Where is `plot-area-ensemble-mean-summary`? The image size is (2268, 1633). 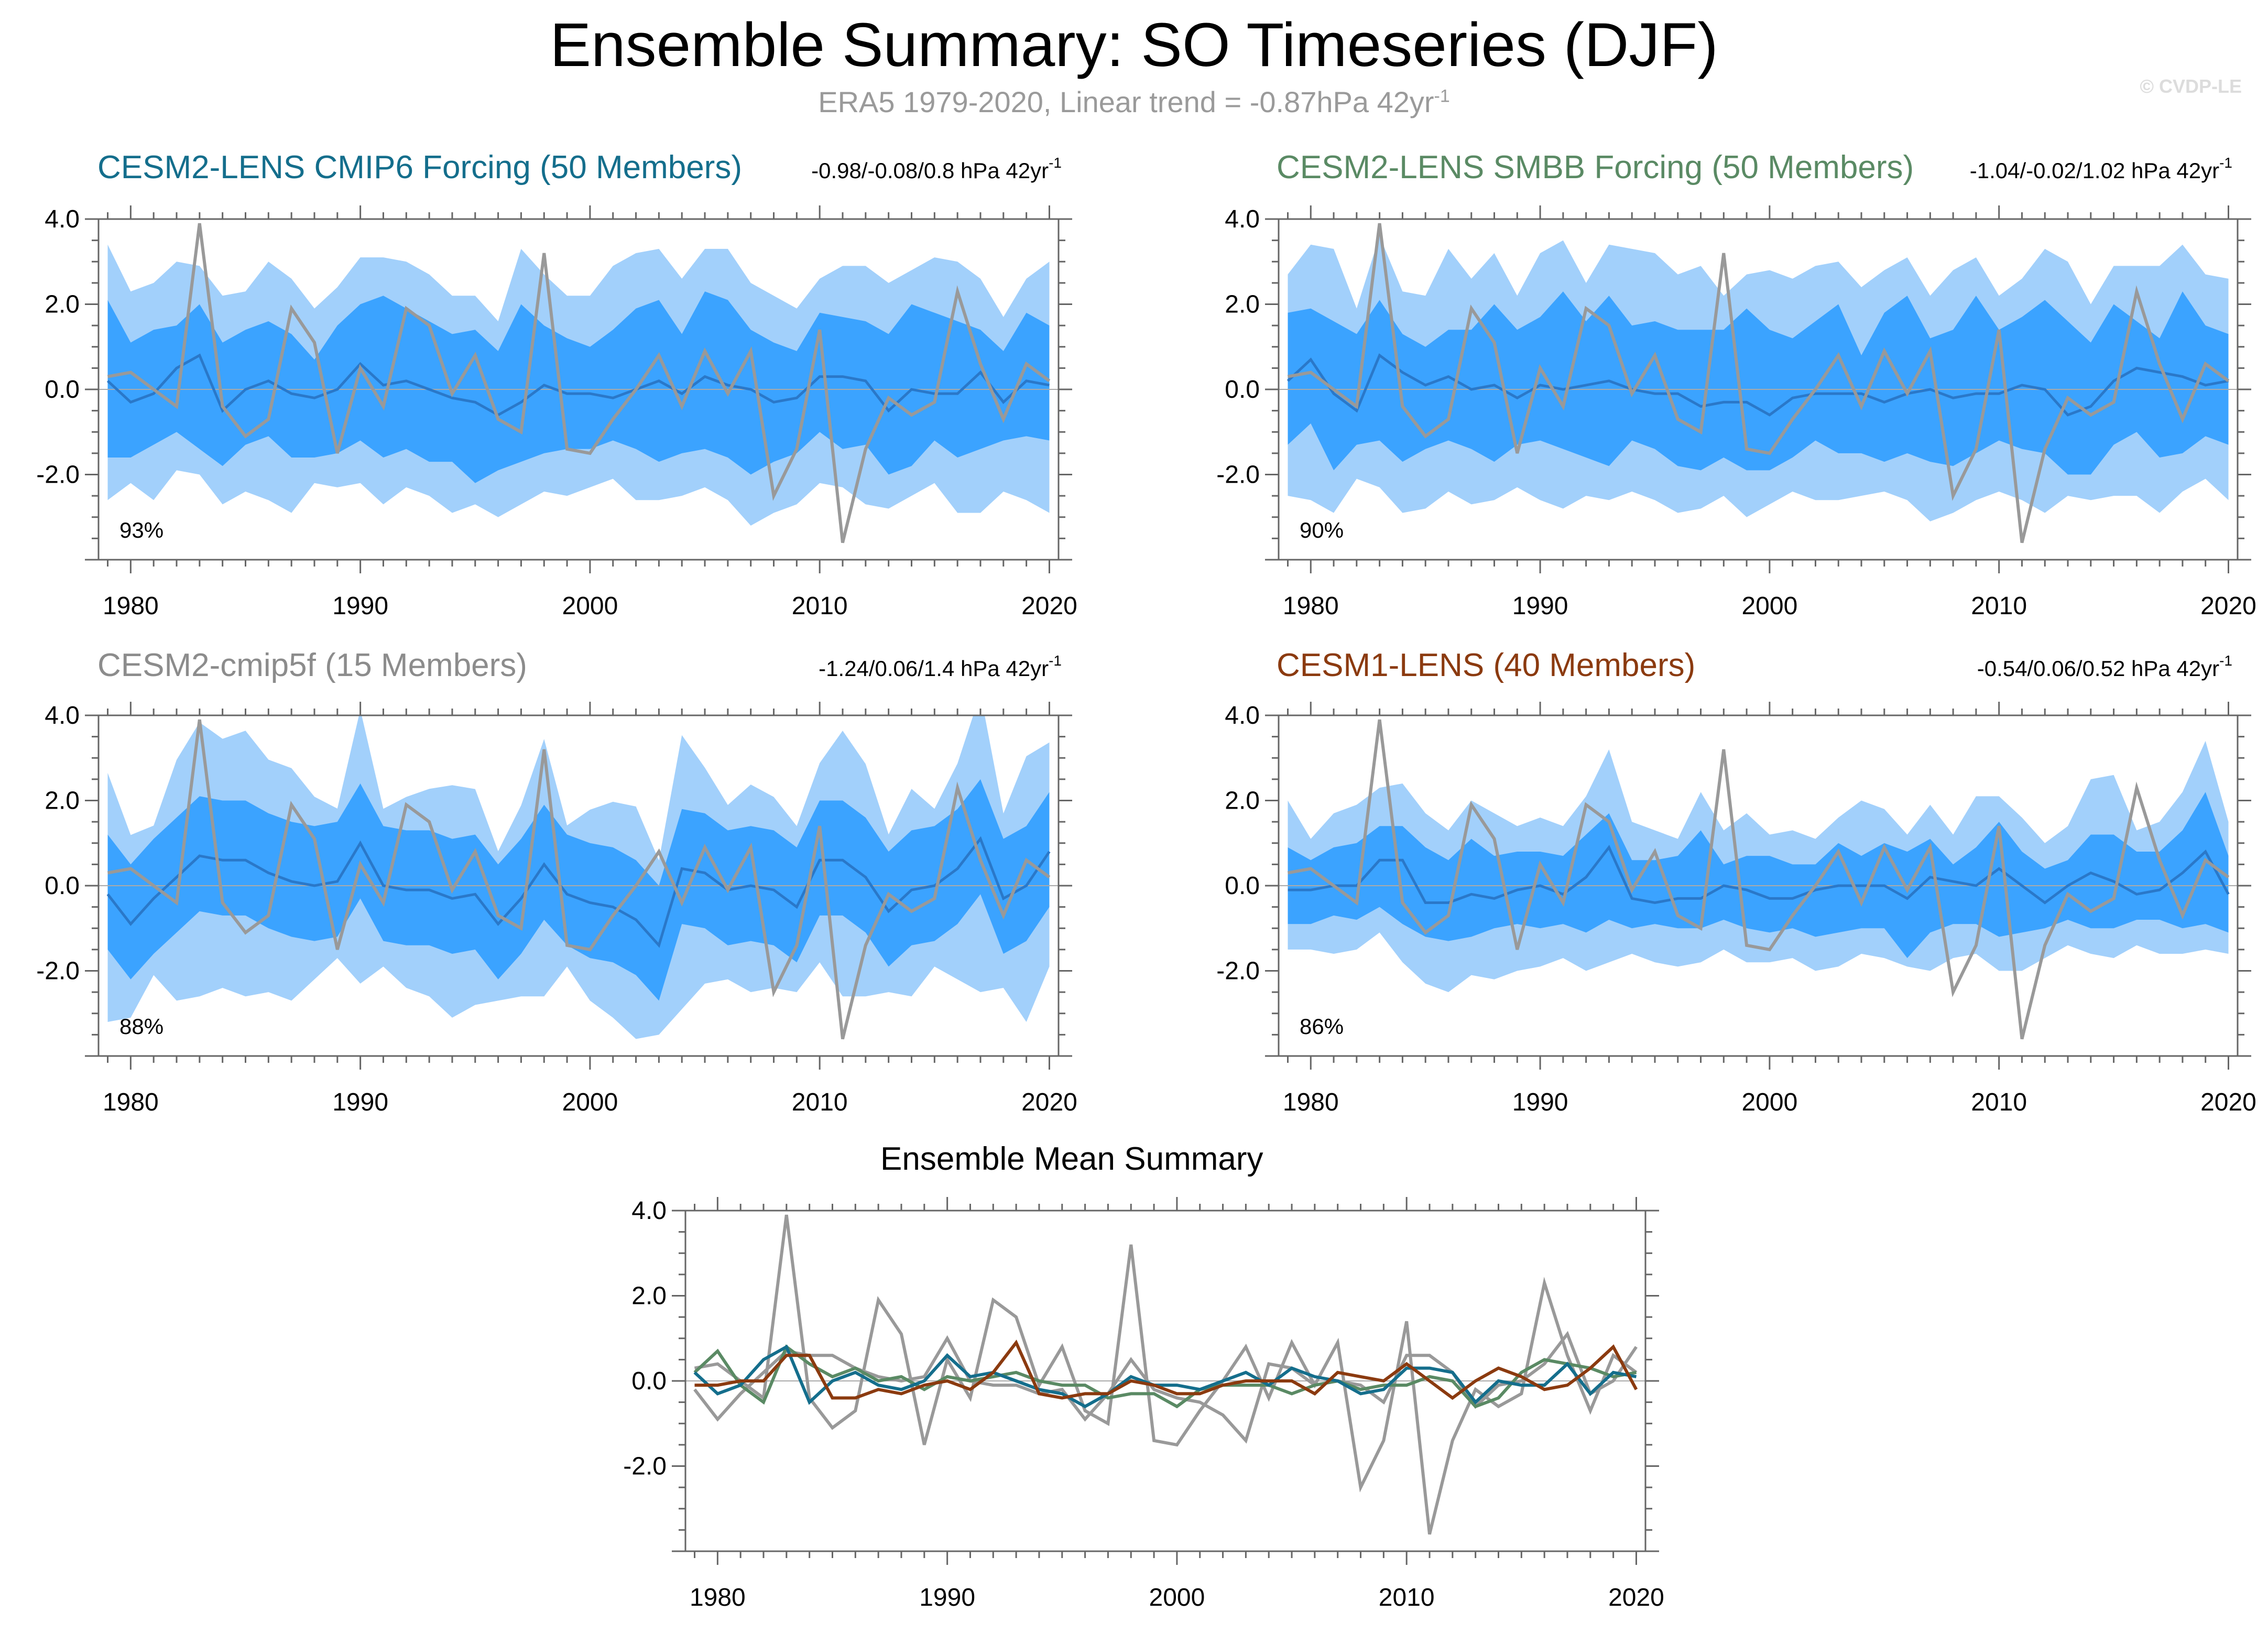
plot-area-ensemble-mean-summary is located at coordinates (1165, 1374).